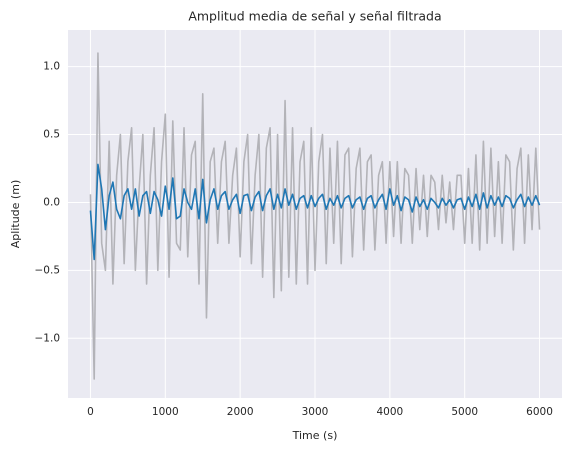  I want to click on y-tick-label: 0.0, so click(51, 202).